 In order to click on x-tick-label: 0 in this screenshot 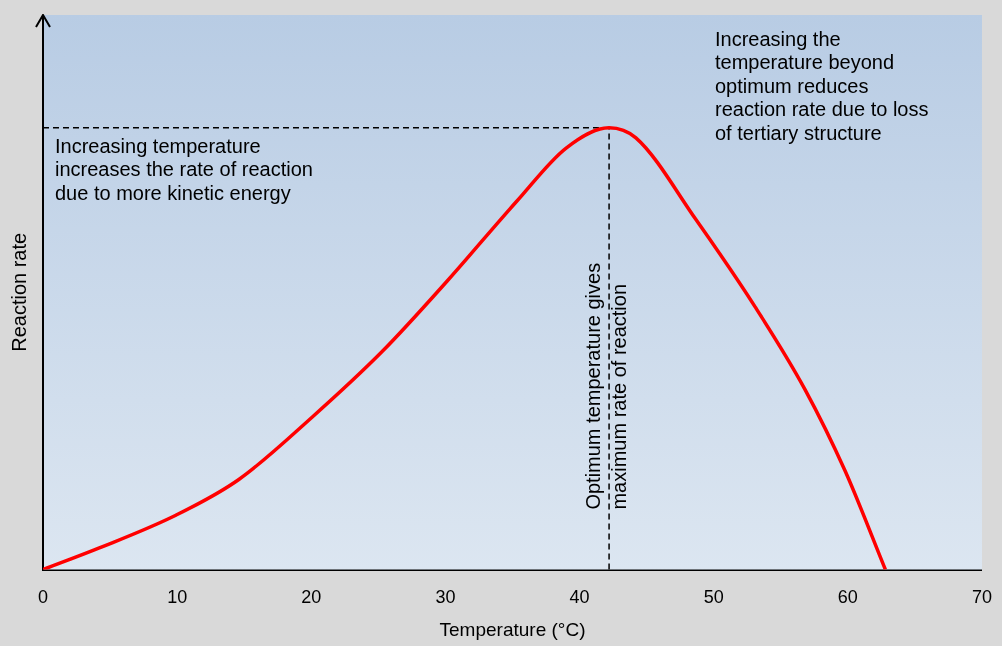, I will do `click(43, 597)`.